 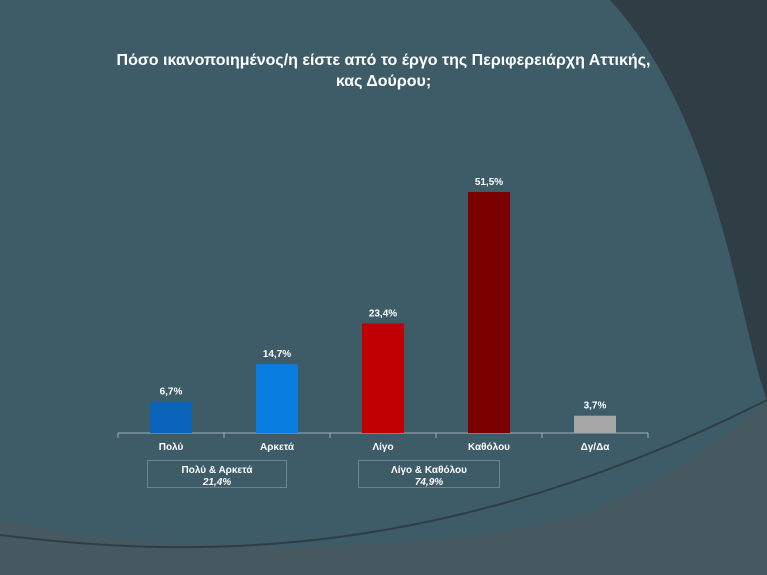 I want to click on group-value-positive: 21,4%, so click(x=217, y=482).